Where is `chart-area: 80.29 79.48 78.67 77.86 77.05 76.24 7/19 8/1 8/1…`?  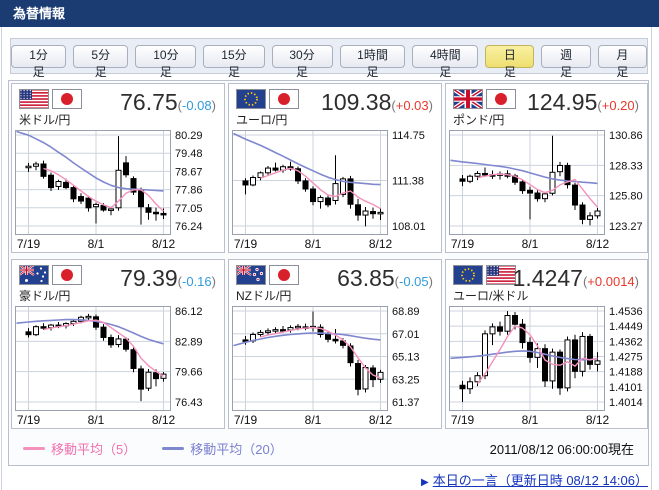 chart-area: 80.29 79.48 78.67 77.86 77.05 76.24 7/19 8/1 8/1… is located at coordinates (119, 193).